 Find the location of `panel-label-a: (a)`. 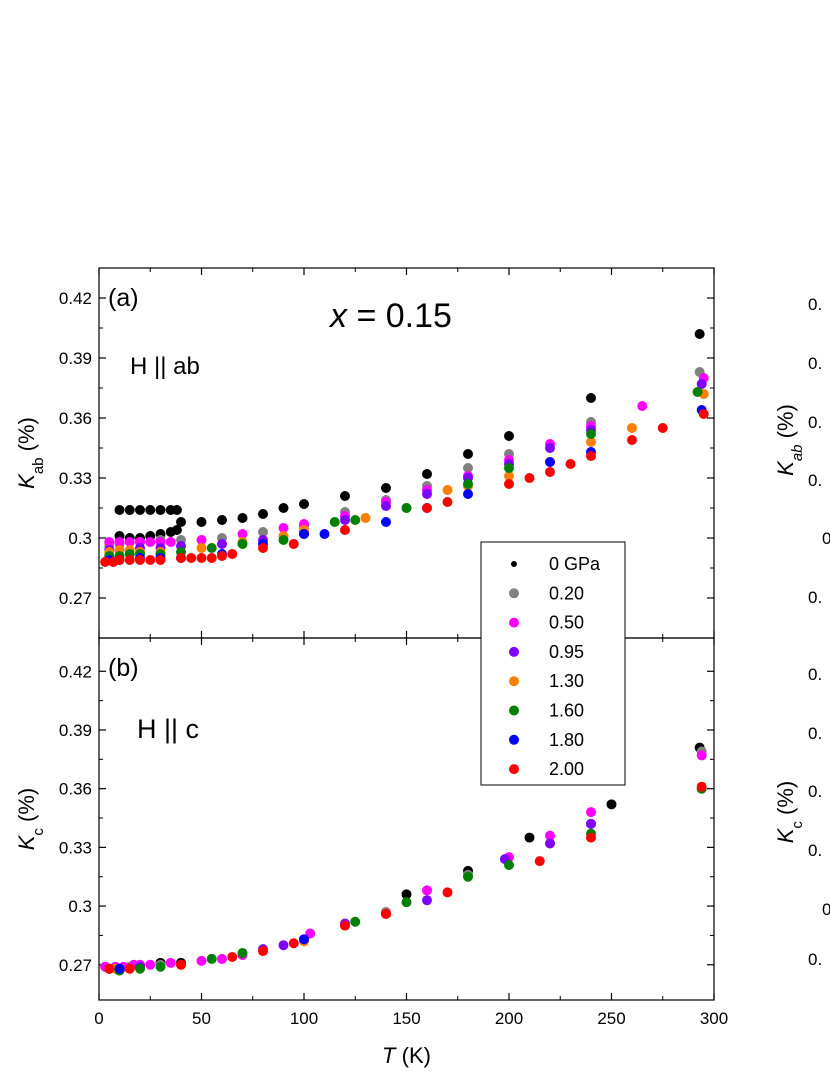

panel-label-a: (a) is located at coordinates (123, 298).